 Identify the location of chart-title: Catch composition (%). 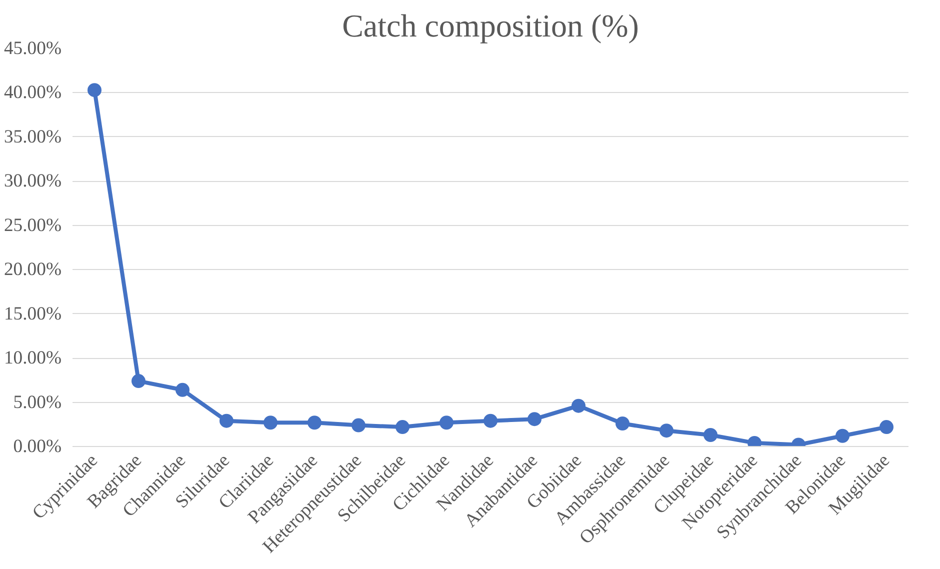
(490, 26).